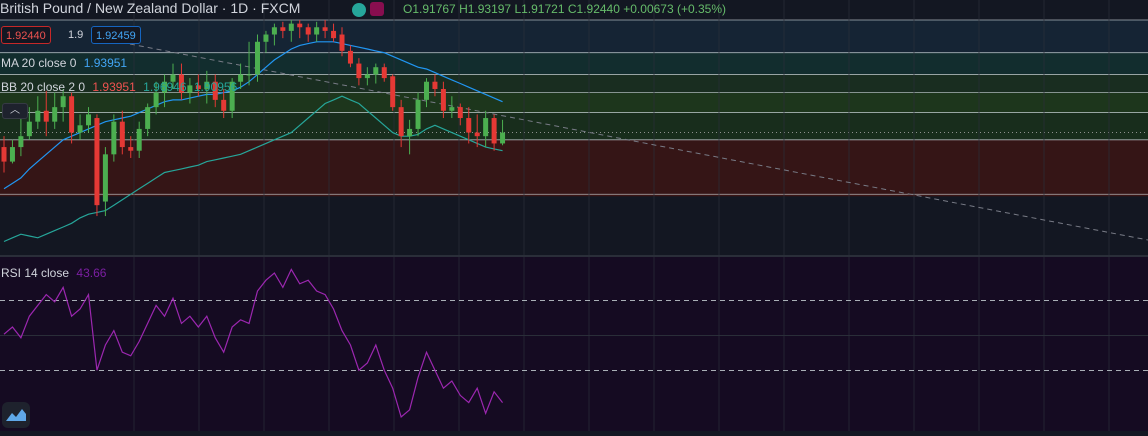 This screenshot has width=1148, height=436. Describe the element at coordinates (429, 9) in the screenshot. I see `ohlc-open: O1.91767` at that location.